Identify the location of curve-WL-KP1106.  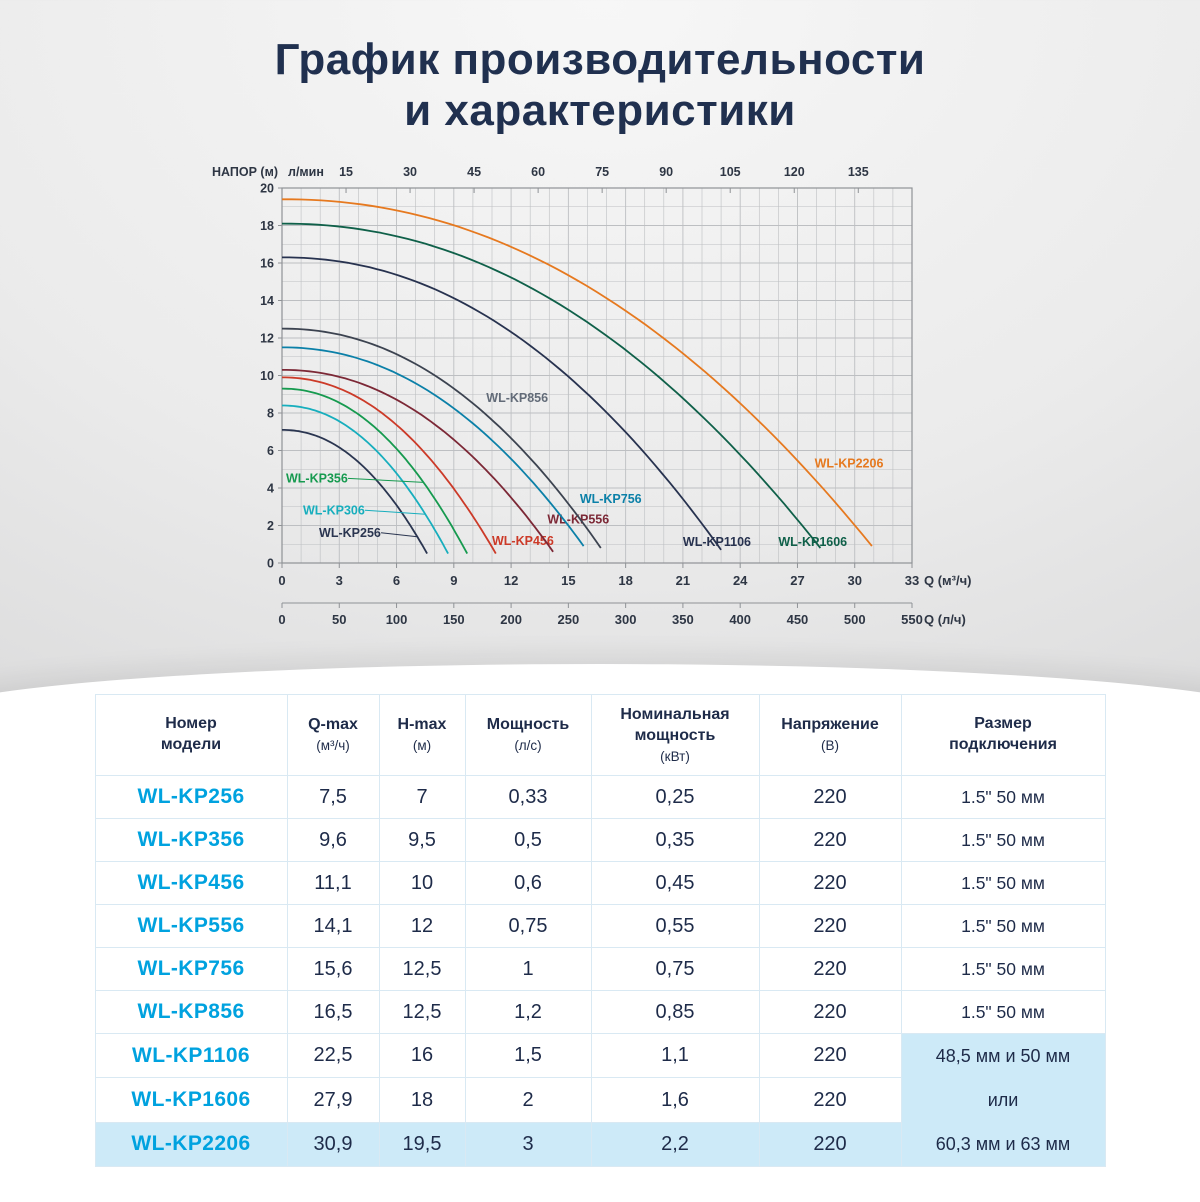
(502, 403).